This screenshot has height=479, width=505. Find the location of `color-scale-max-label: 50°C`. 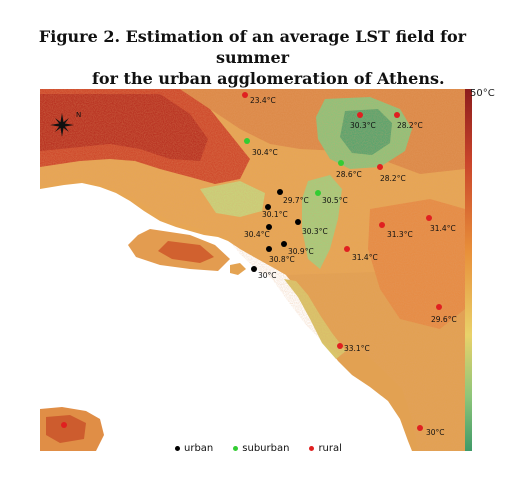

color-scale-max-label: 50°C is located at coordinates (482, 93).